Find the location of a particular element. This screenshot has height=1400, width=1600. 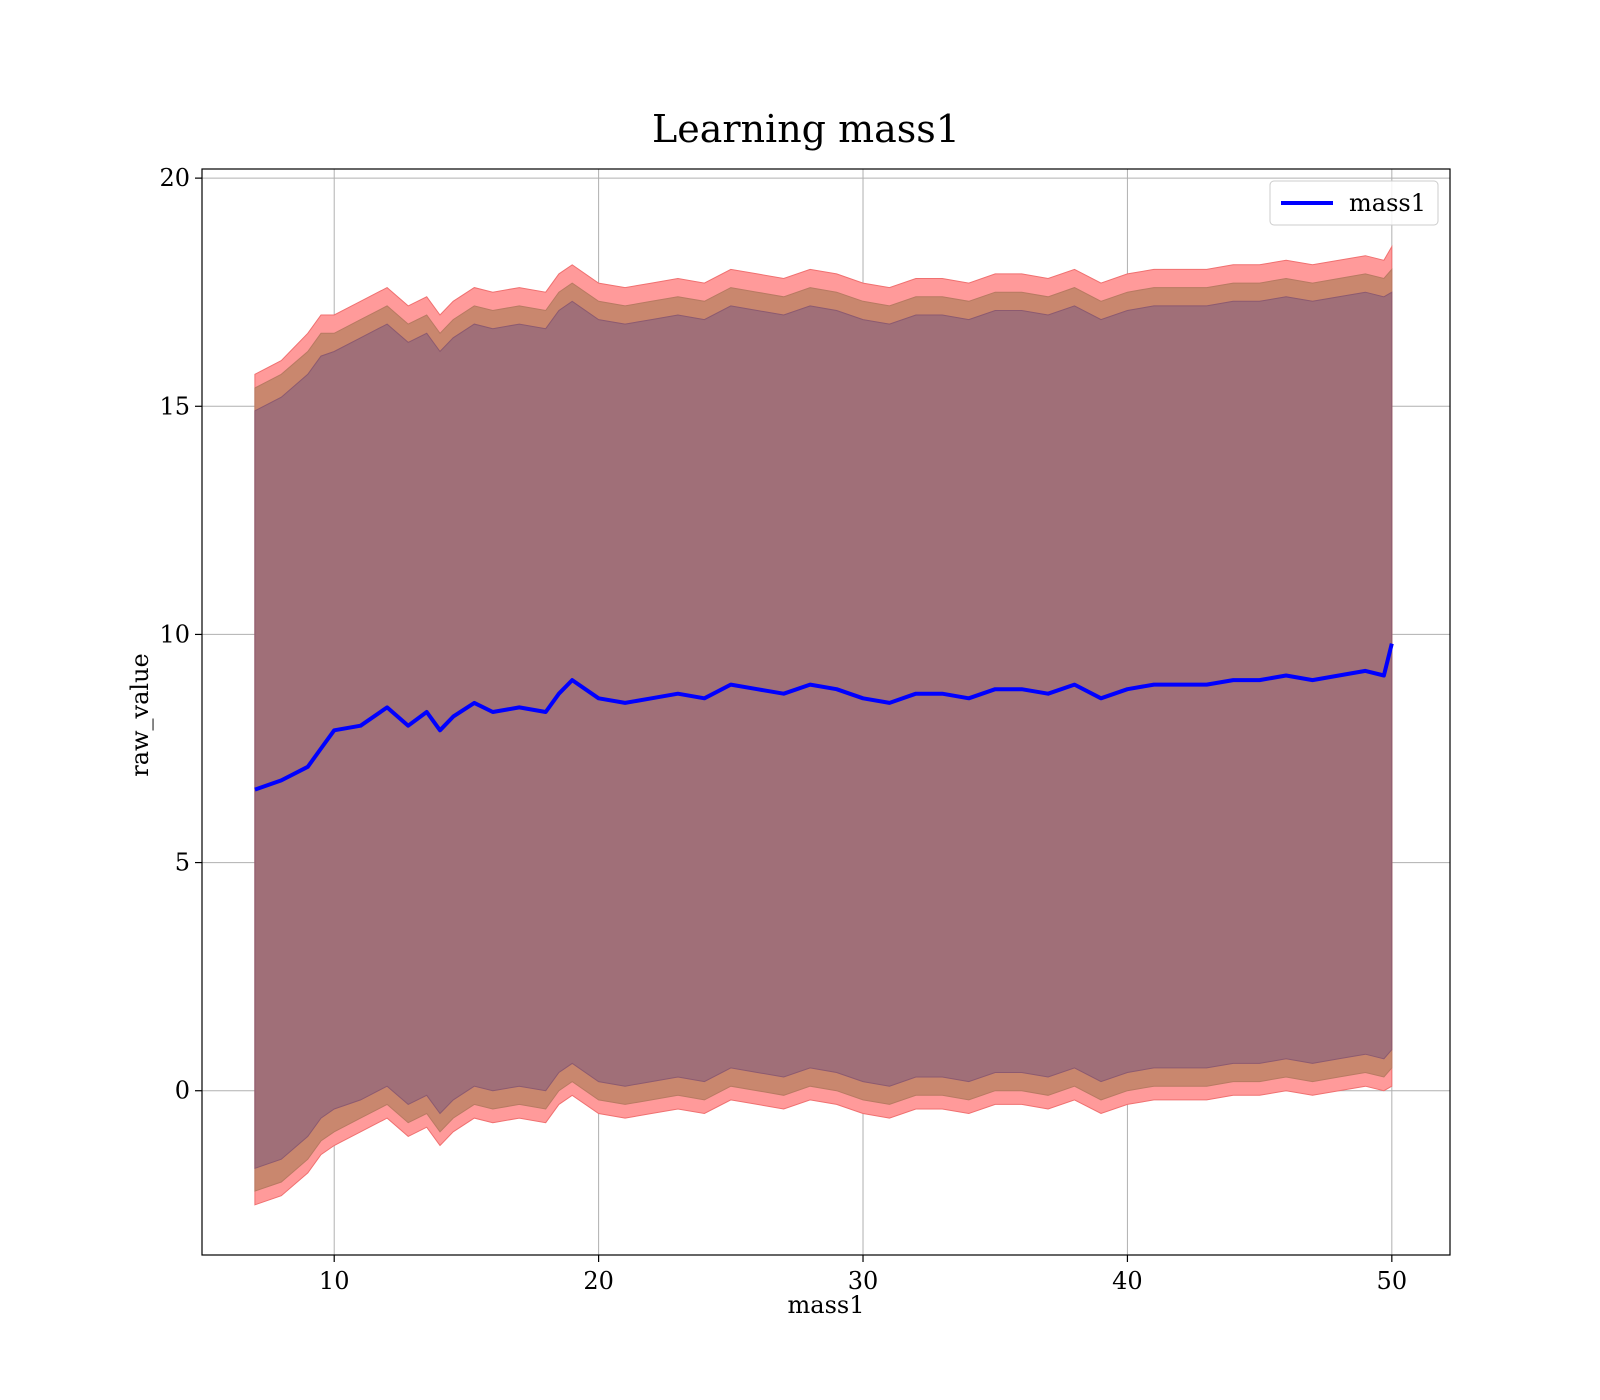

legend: mass1 is located at coordinates (1354, 203).